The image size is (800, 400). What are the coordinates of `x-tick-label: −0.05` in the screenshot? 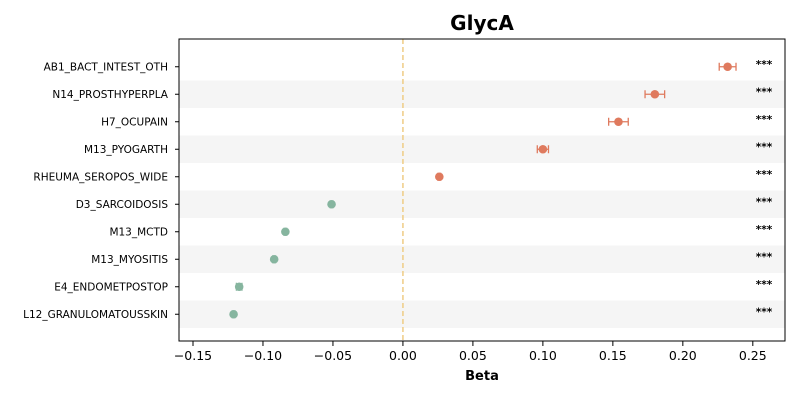 It's located at (333, 355).